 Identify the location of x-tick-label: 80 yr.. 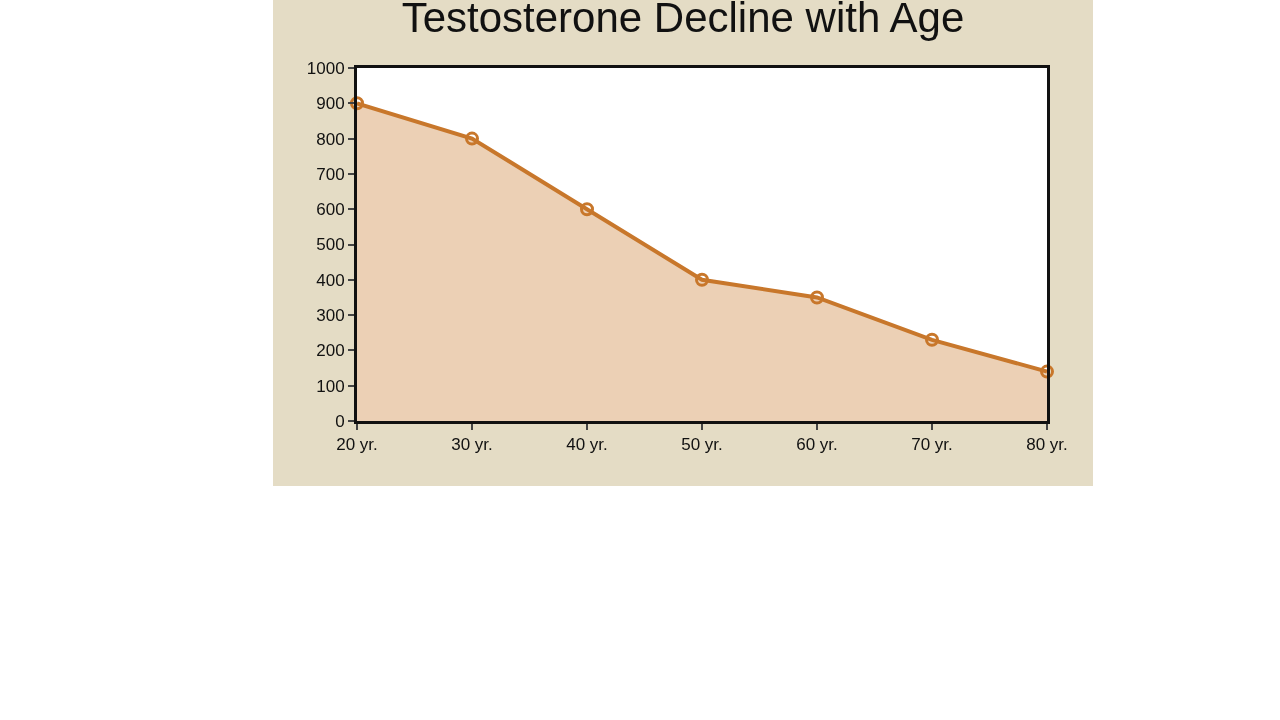
(1047, 445).